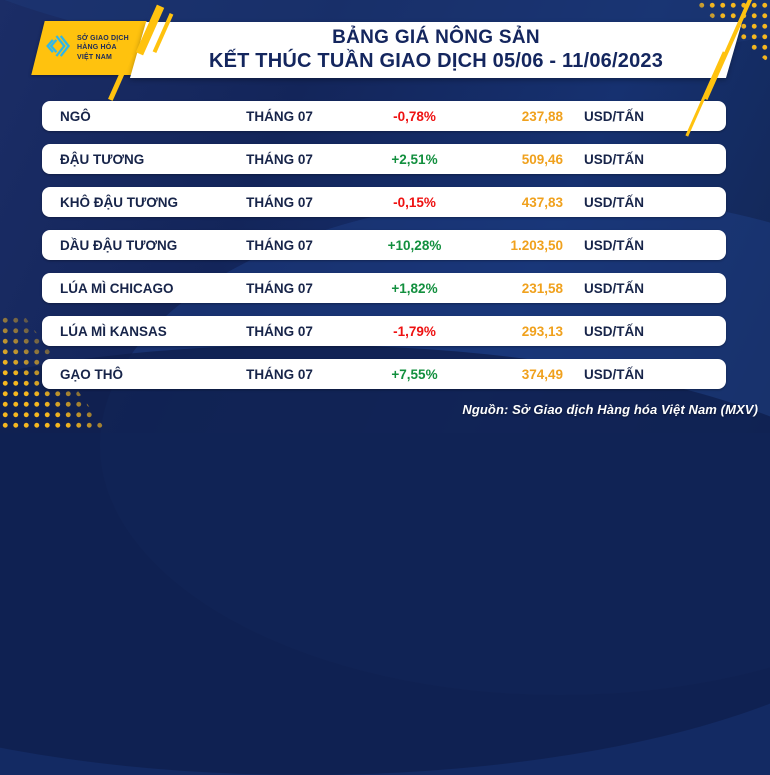  I want to click on percent-change: +7,55%, so click(414, 374).